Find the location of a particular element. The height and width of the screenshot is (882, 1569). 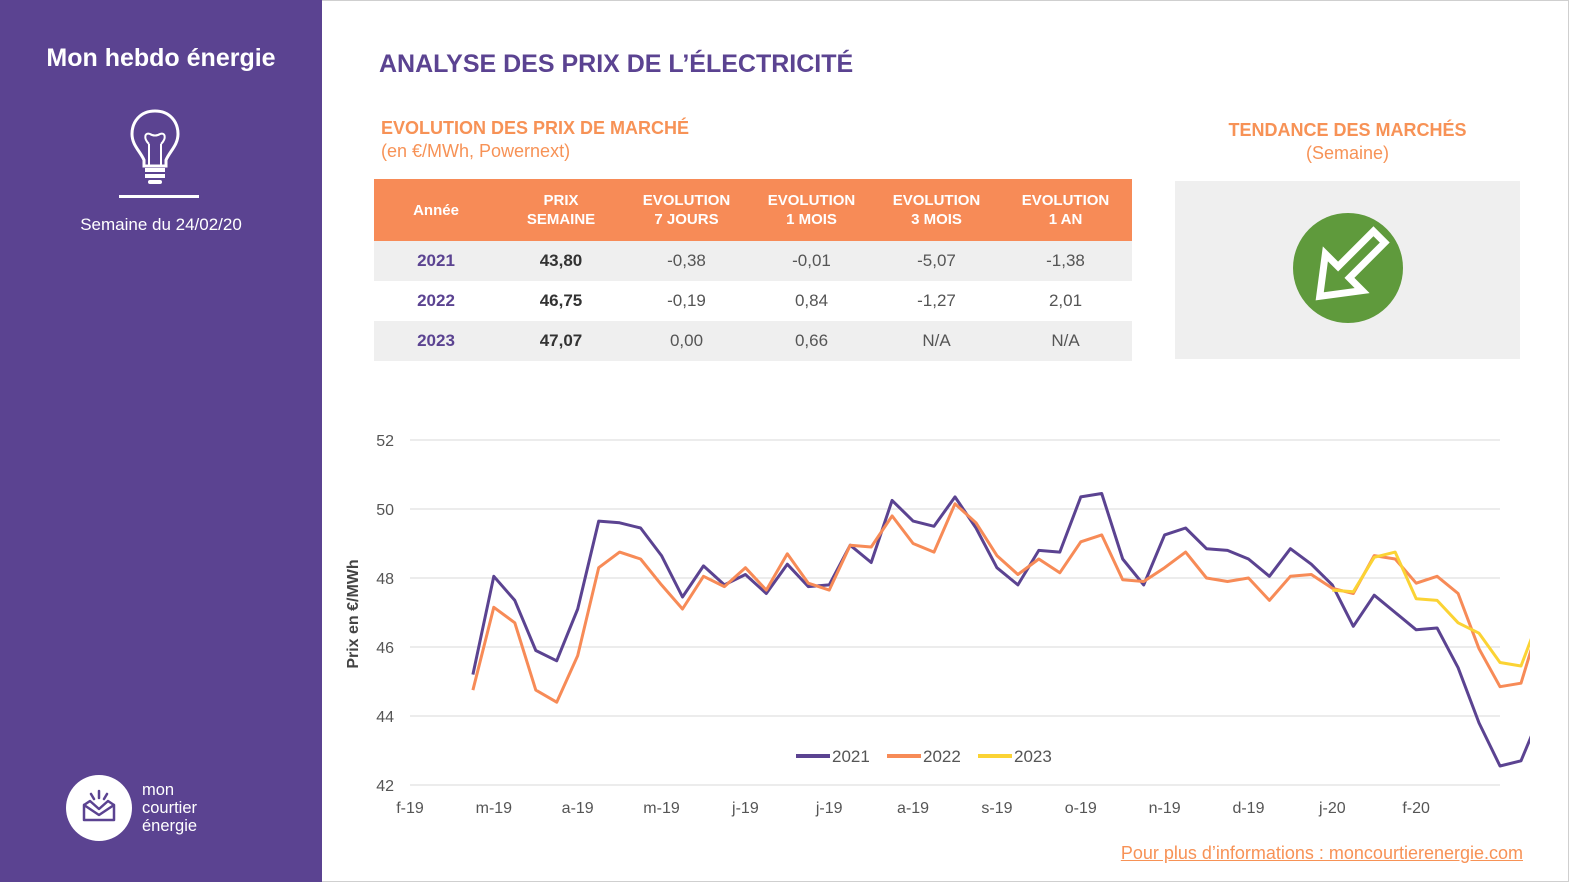

x-tick-label: o-19 is located at coordinates (1081, 808).